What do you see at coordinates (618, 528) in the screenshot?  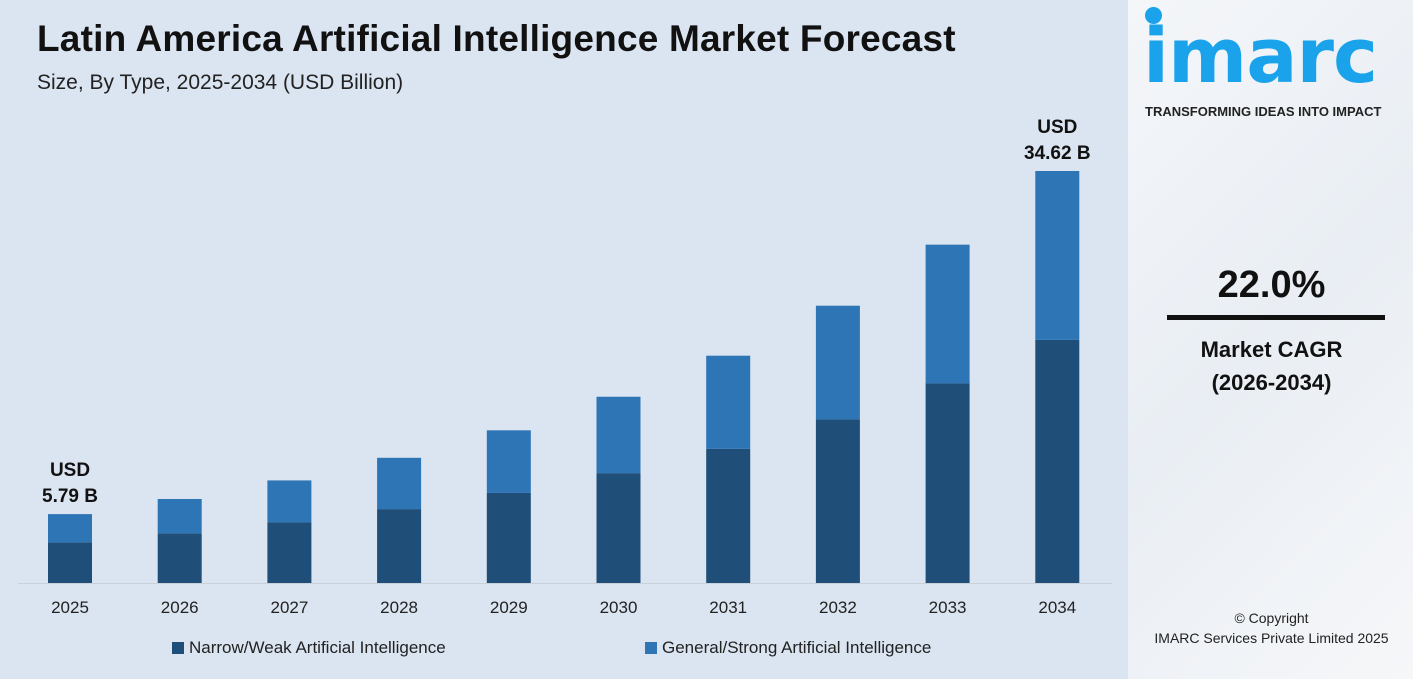 I see `bar-narrow-2030` at bounding box center [618, 528].